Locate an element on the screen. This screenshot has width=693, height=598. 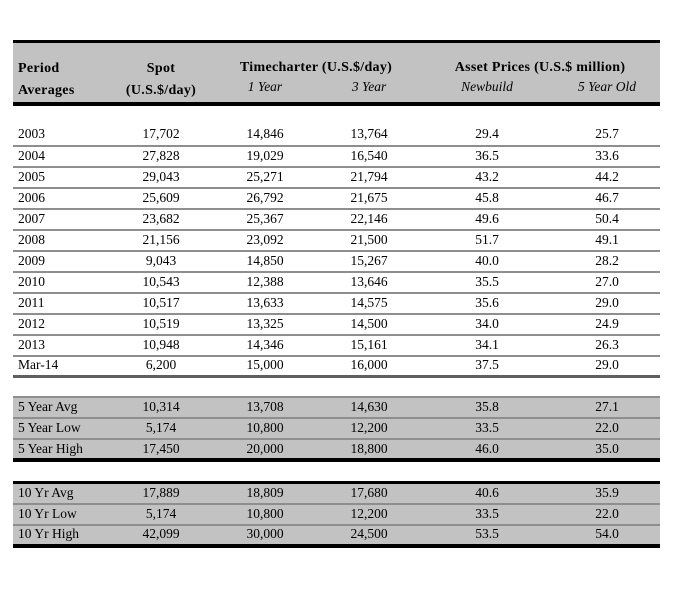
cell-tc-1year: 18,809 is located at coordinates (265, 493).